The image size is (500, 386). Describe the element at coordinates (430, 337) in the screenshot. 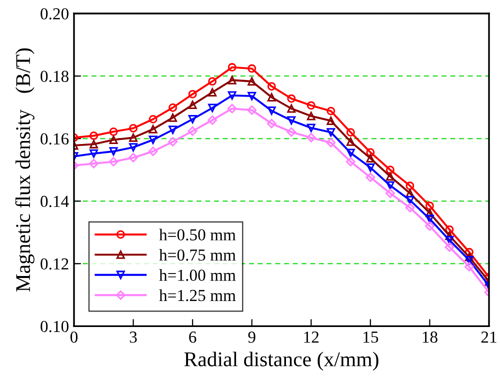

I see `x-tick-label: 18` at that location.